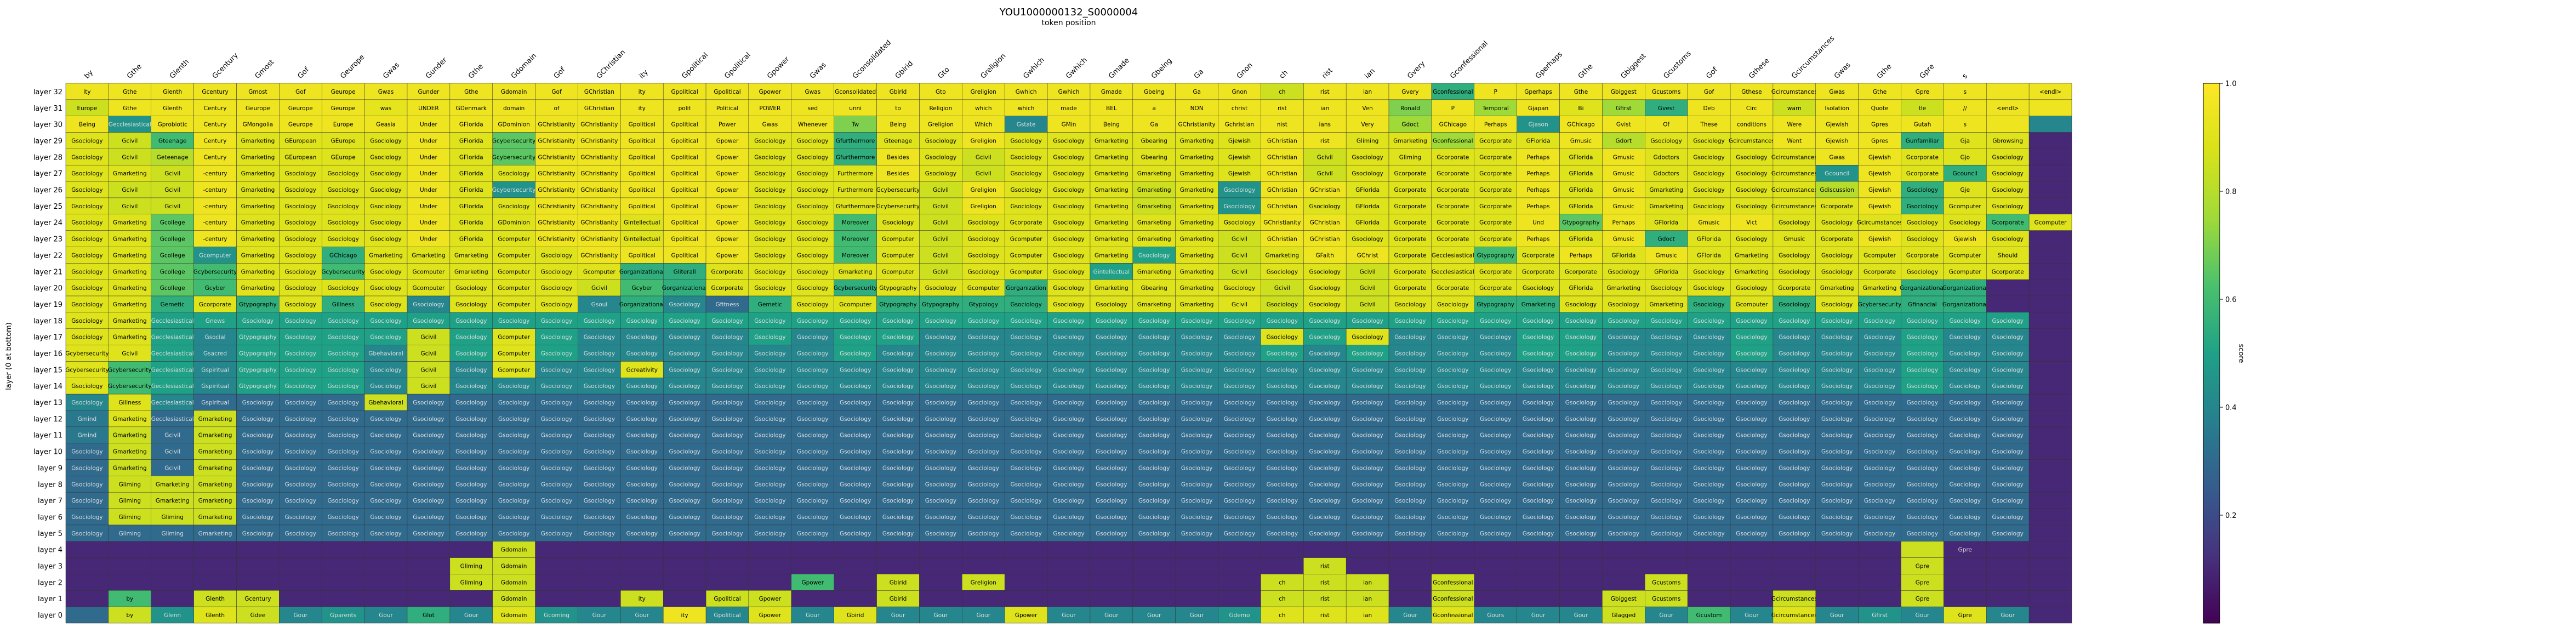 This screenshot has width=2576, height=633. Describe the element at coordinates (727, 304) in the screenshot. I see `cell-label: Gfitness` at that location.